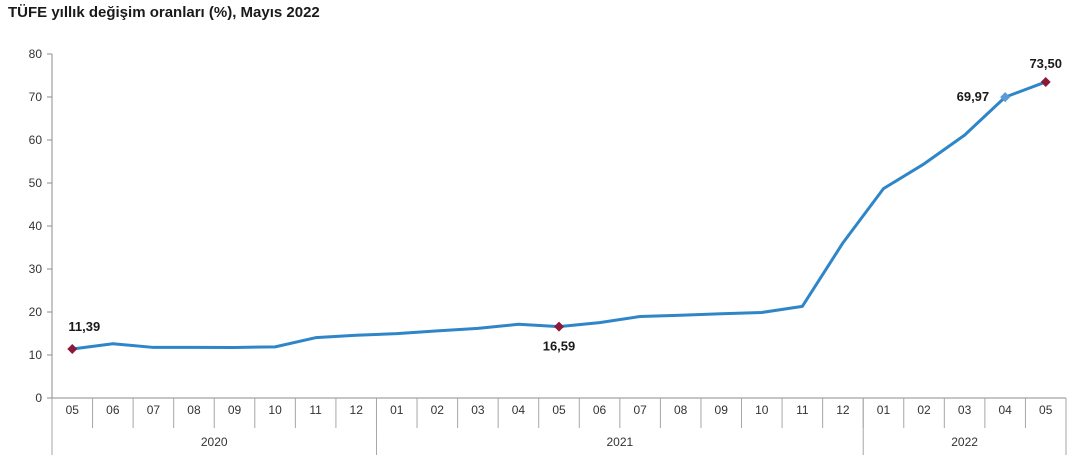  Describe the element at coordinates (619, 442) in the screenshot. I see `x-year-label: 2021` at that location.